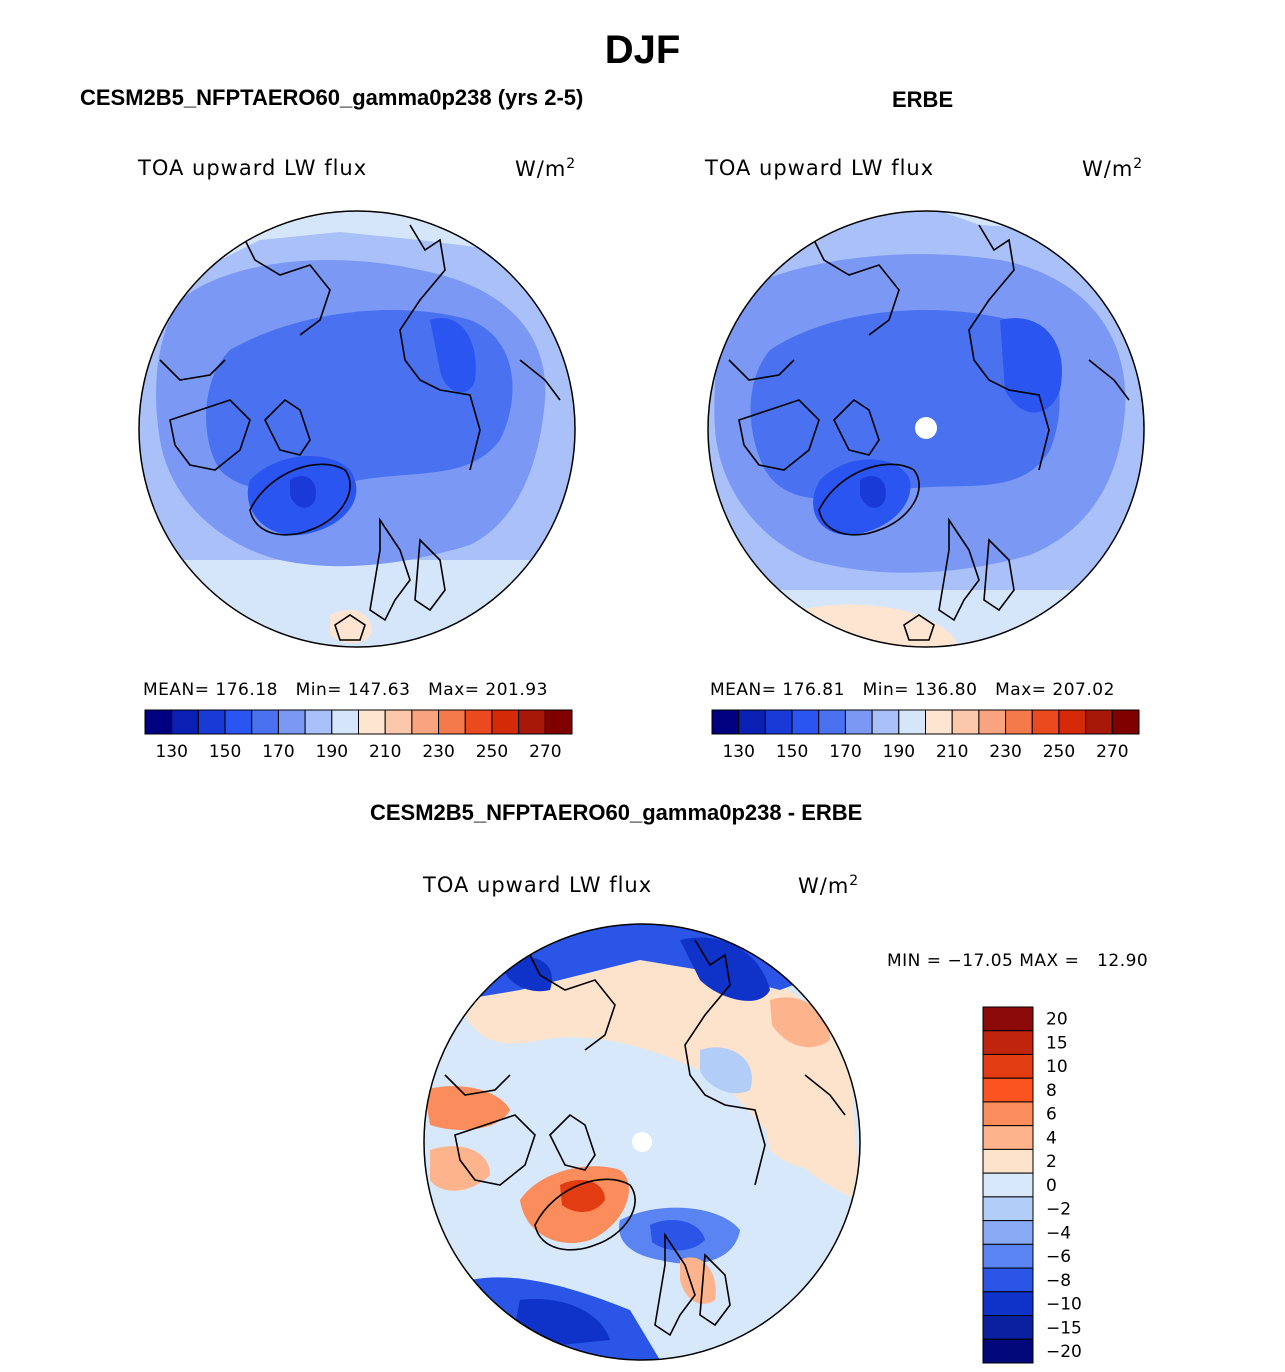 The height and width of the screenshot is (1372, 1285). Describe the element at coordinates (642, 50) in the screenshot. I see `main-title: DJF` at that location.